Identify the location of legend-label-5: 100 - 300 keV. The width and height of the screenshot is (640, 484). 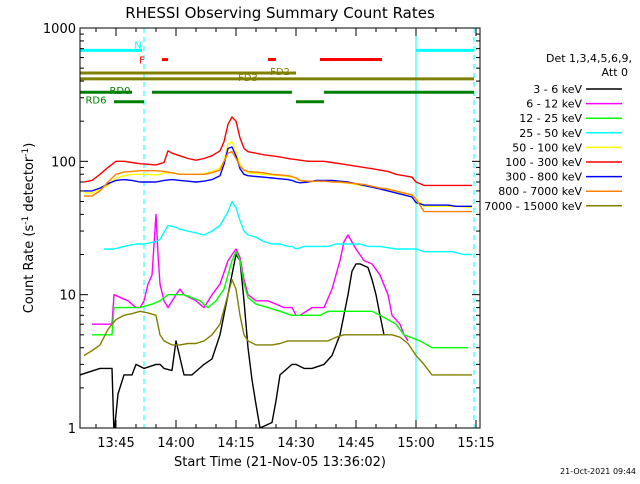
(543, 162).